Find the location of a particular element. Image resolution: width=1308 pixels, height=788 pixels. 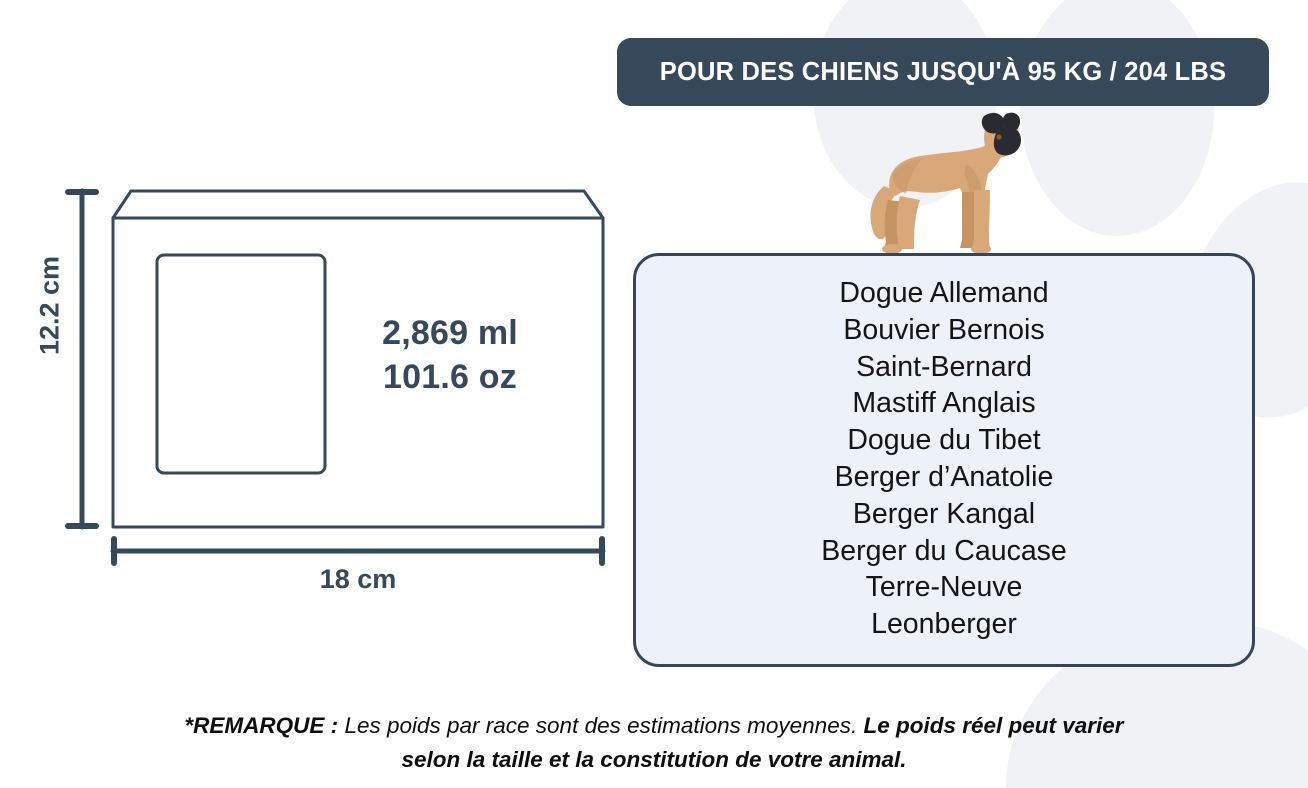

footnote-lead: *REMARQUE : is located at coordinates (261, 725).